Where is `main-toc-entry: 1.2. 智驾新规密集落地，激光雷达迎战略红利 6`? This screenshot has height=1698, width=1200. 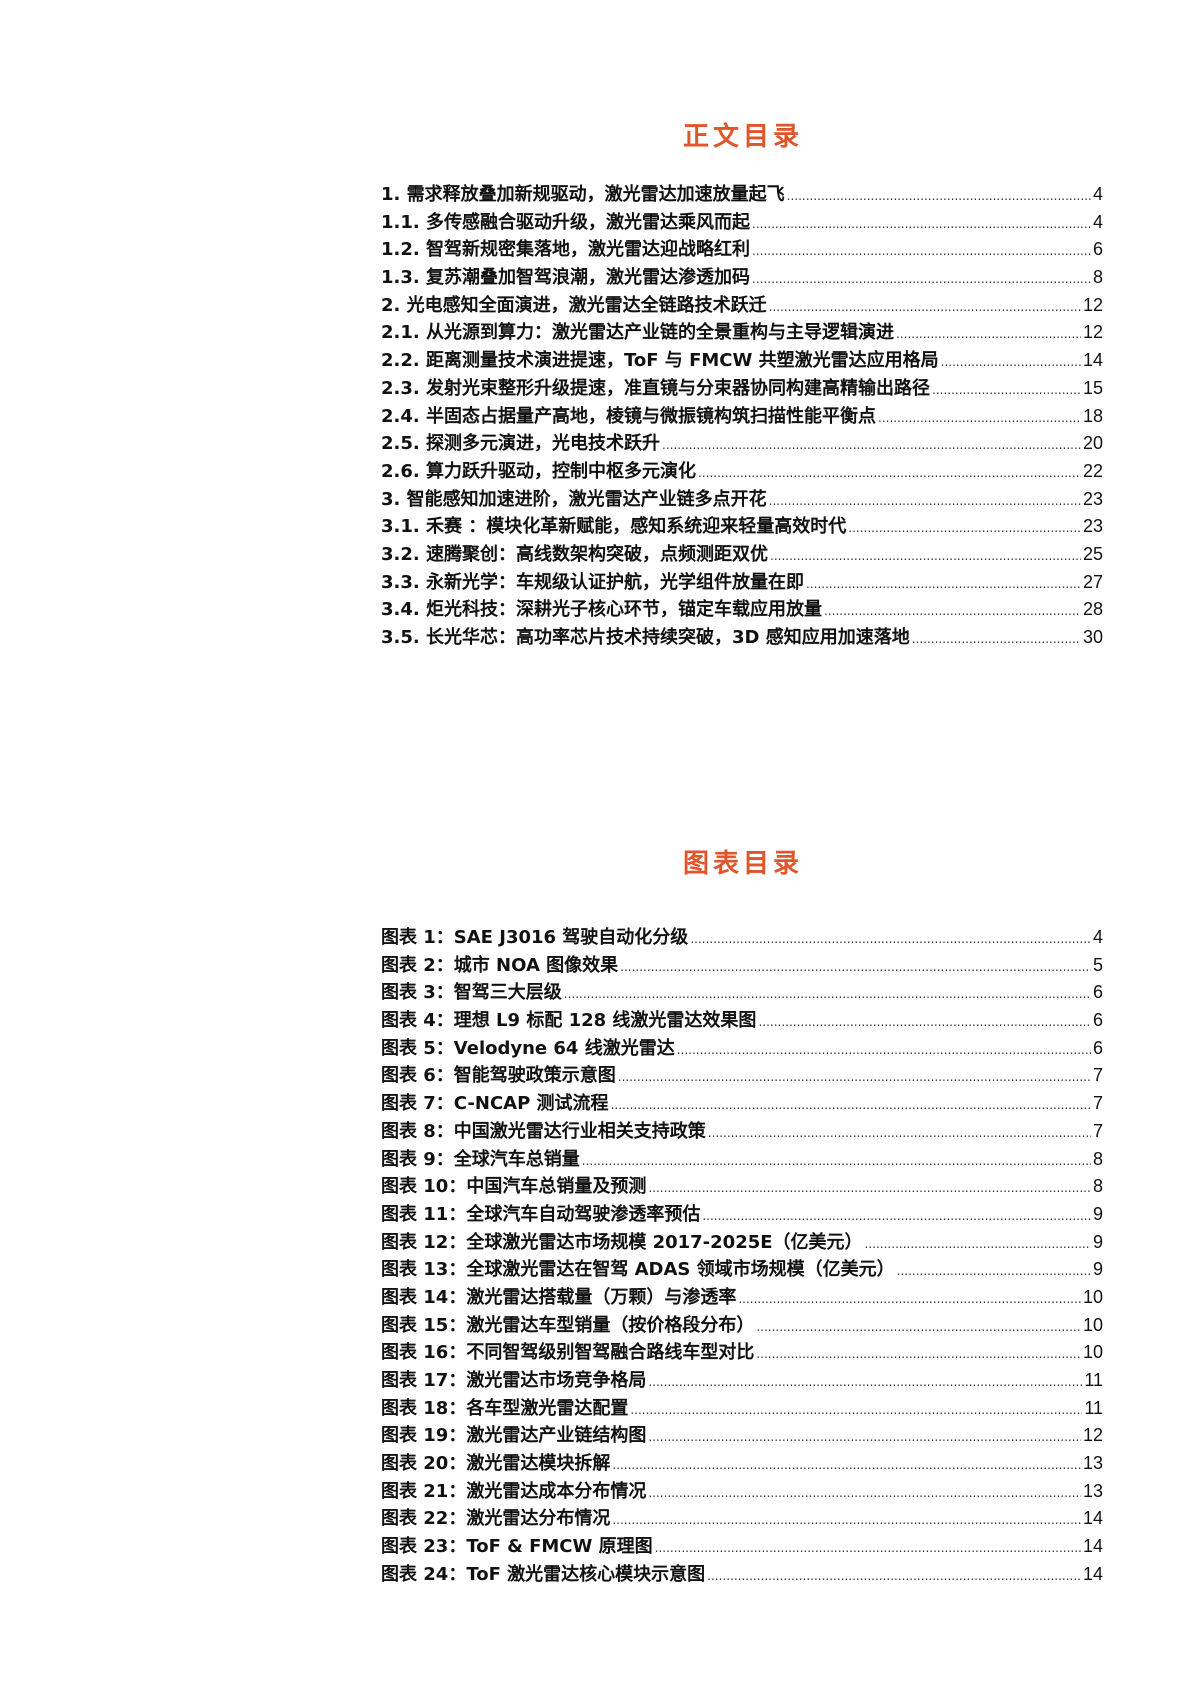
main-toc-entry: 1.2. 智驾新规密集落地，激光雷达迎战略红利 6 is located at coordinates (742, 249).